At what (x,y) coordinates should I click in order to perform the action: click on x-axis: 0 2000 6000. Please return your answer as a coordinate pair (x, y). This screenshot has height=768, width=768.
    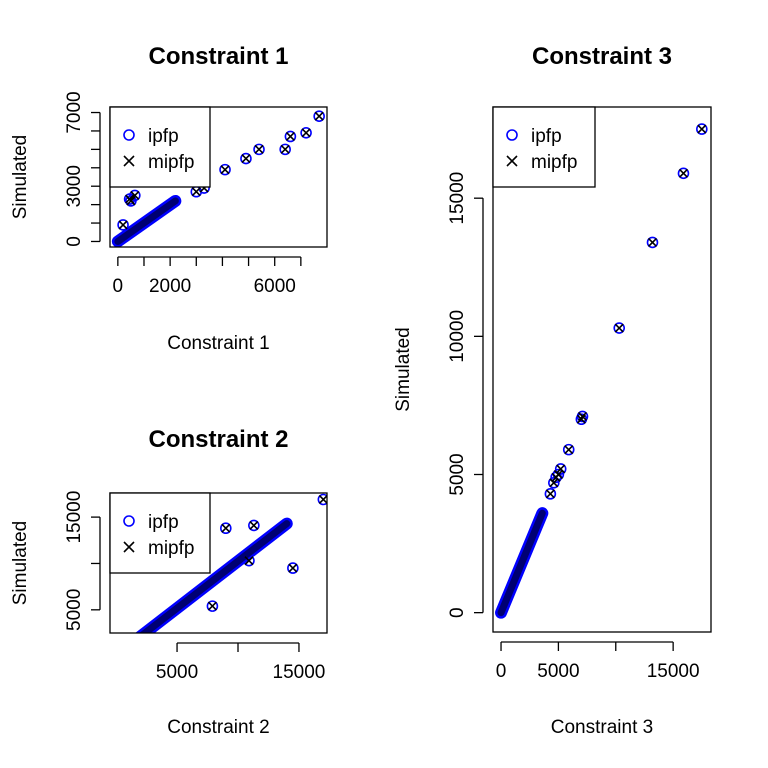
    Looking at the image, I should click on (207, 276).